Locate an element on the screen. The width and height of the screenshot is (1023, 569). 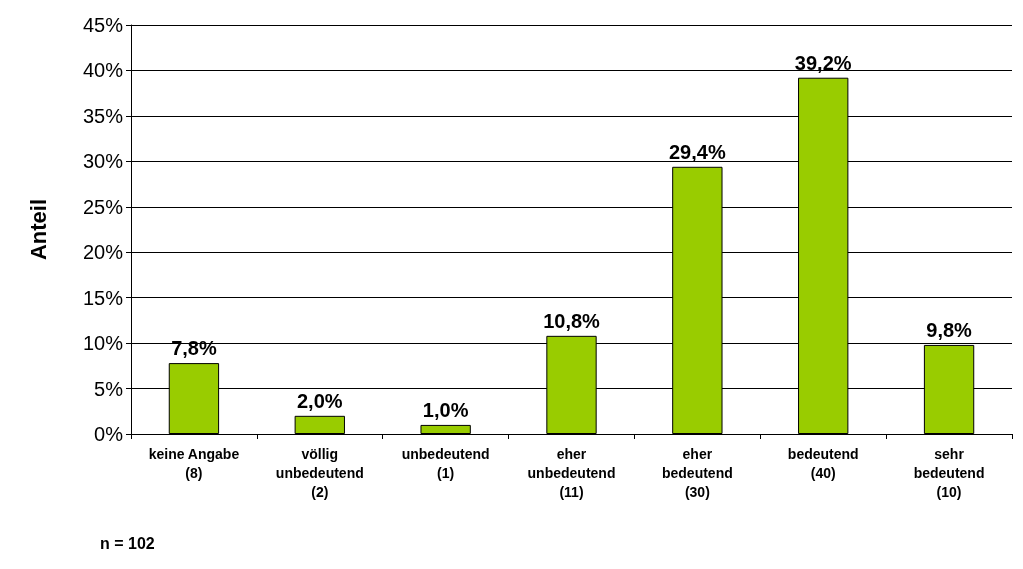
y-tick-label: 35% is located at coordinates (103, 115).